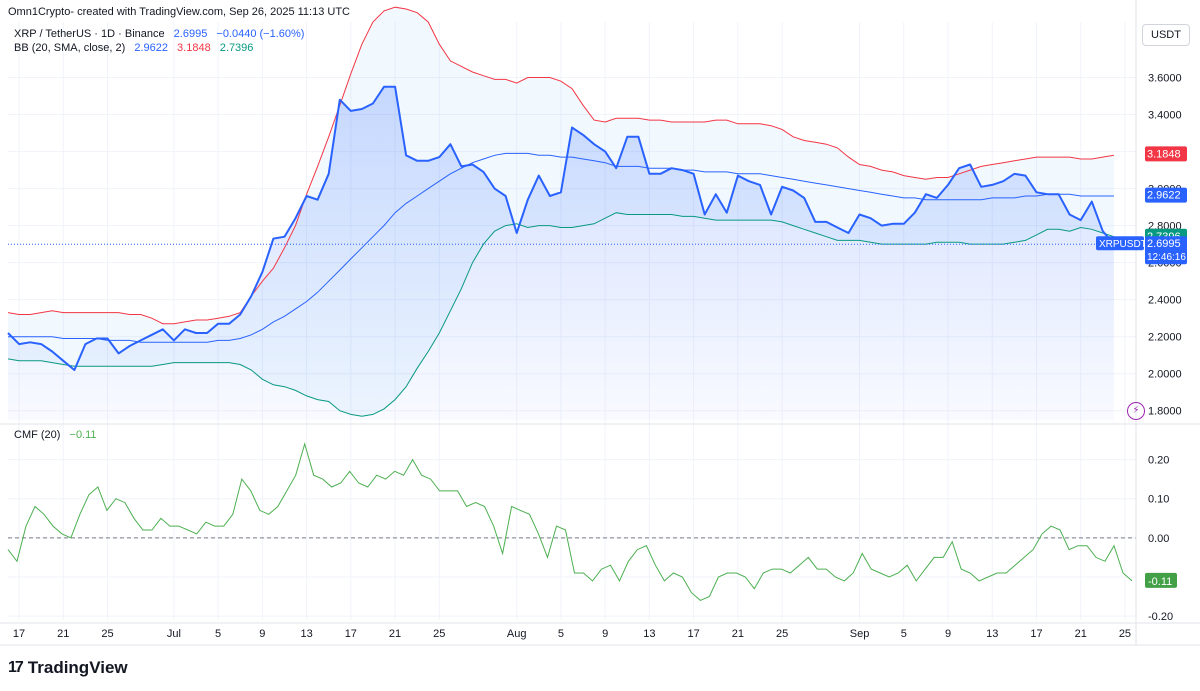  I want to click on marker-bb-upper-text: 3.1848, so click(1164, 154).